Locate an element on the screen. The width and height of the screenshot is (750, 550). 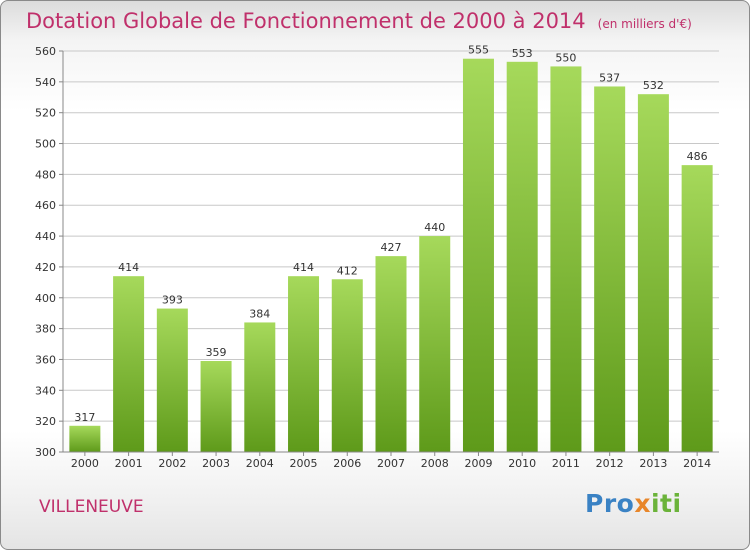
x-tick-label: 2003 is located at coordinates (216, 463).